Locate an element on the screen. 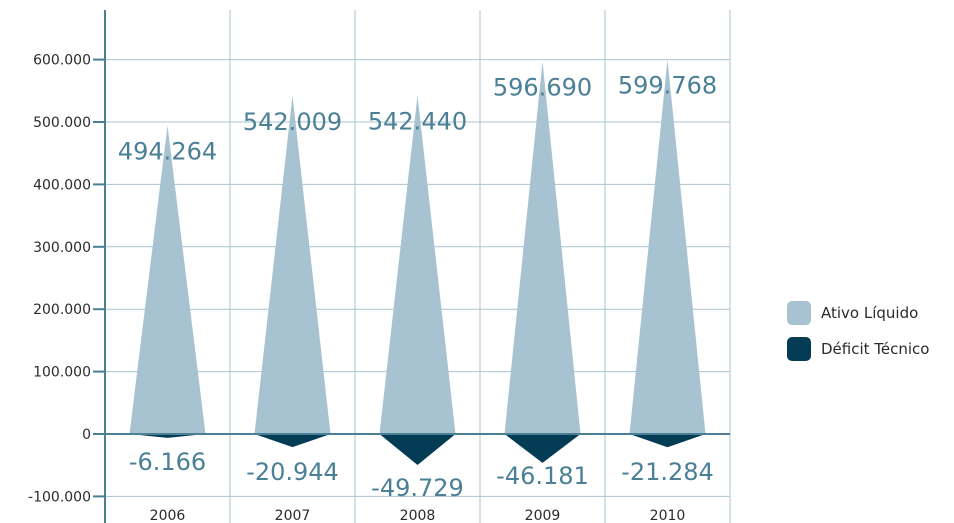 The image size is (954, 523). x-tick-label: 2006 is located at coordinates (168, 515).